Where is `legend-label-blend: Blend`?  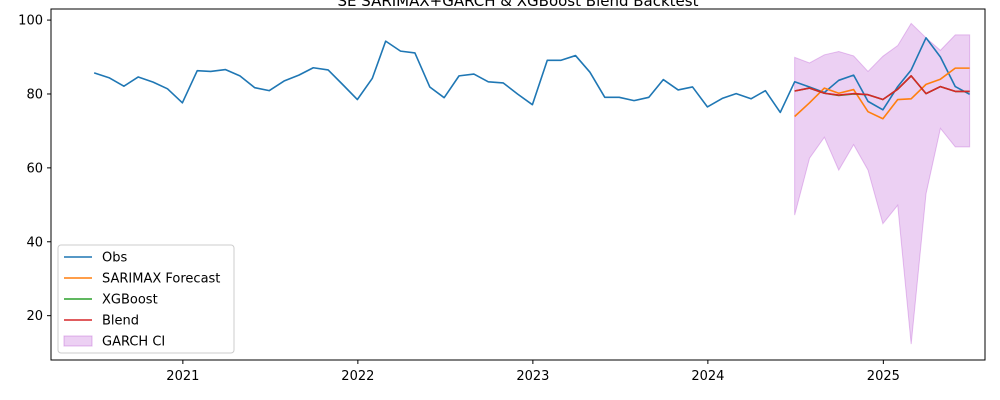 legend-label-blend: Blend is located at coordinates (120, 321).